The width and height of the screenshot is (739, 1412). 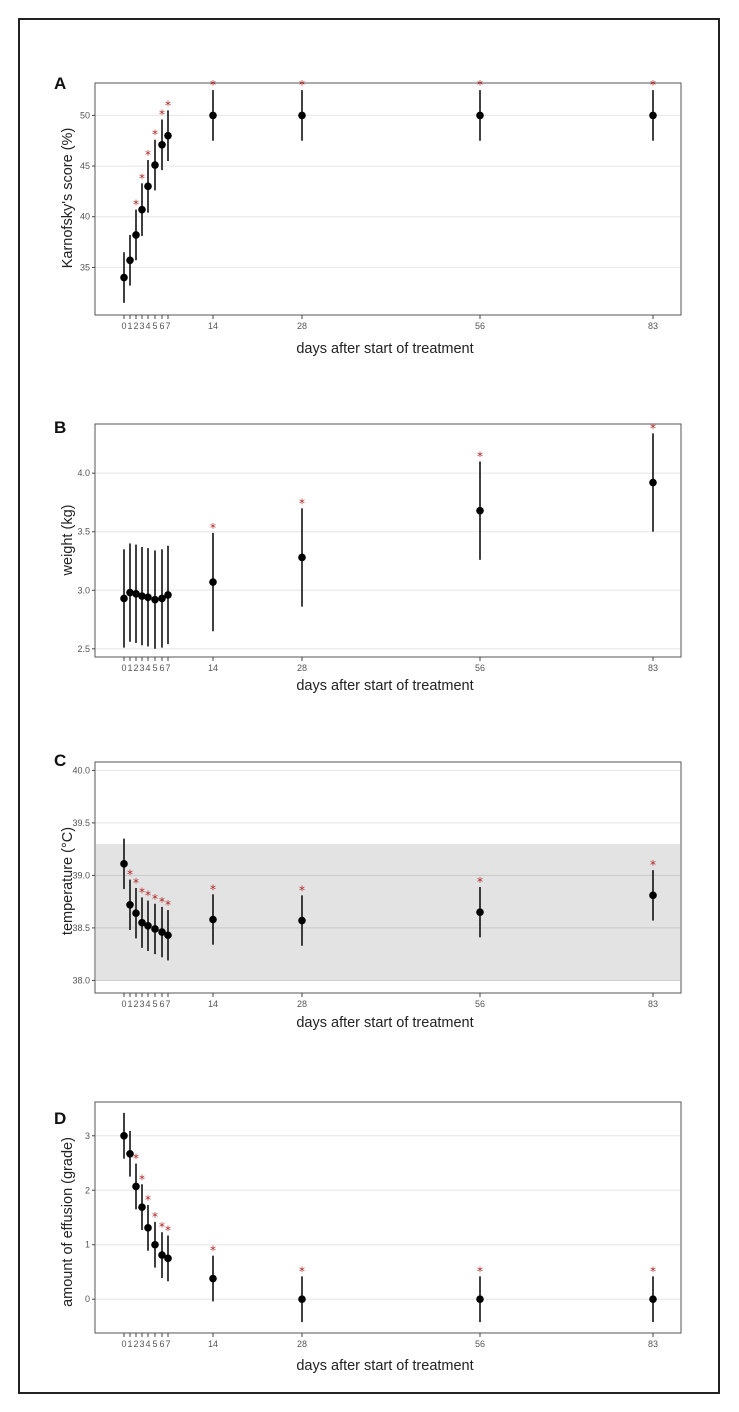 What do you see at coordinates (60, 427) in the screenshot?
I see `panel-b-letter: B` at bounding box center [60, 427].